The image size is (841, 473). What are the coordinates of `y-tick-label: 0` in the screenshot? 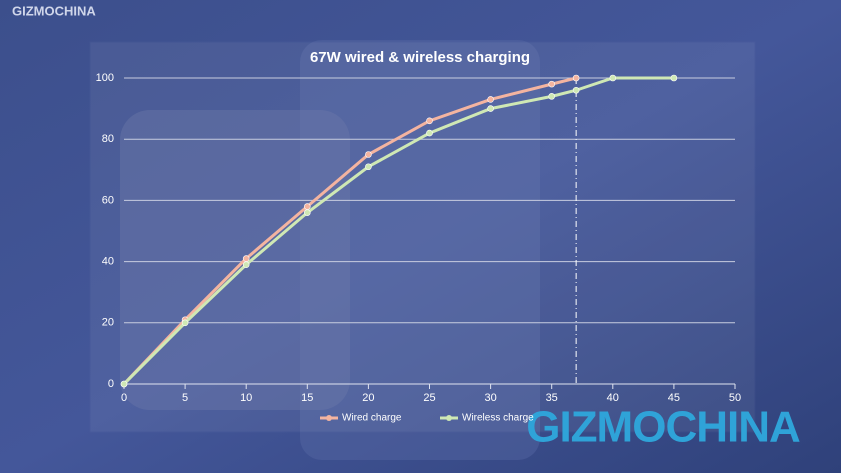 It's located at (111, 384).